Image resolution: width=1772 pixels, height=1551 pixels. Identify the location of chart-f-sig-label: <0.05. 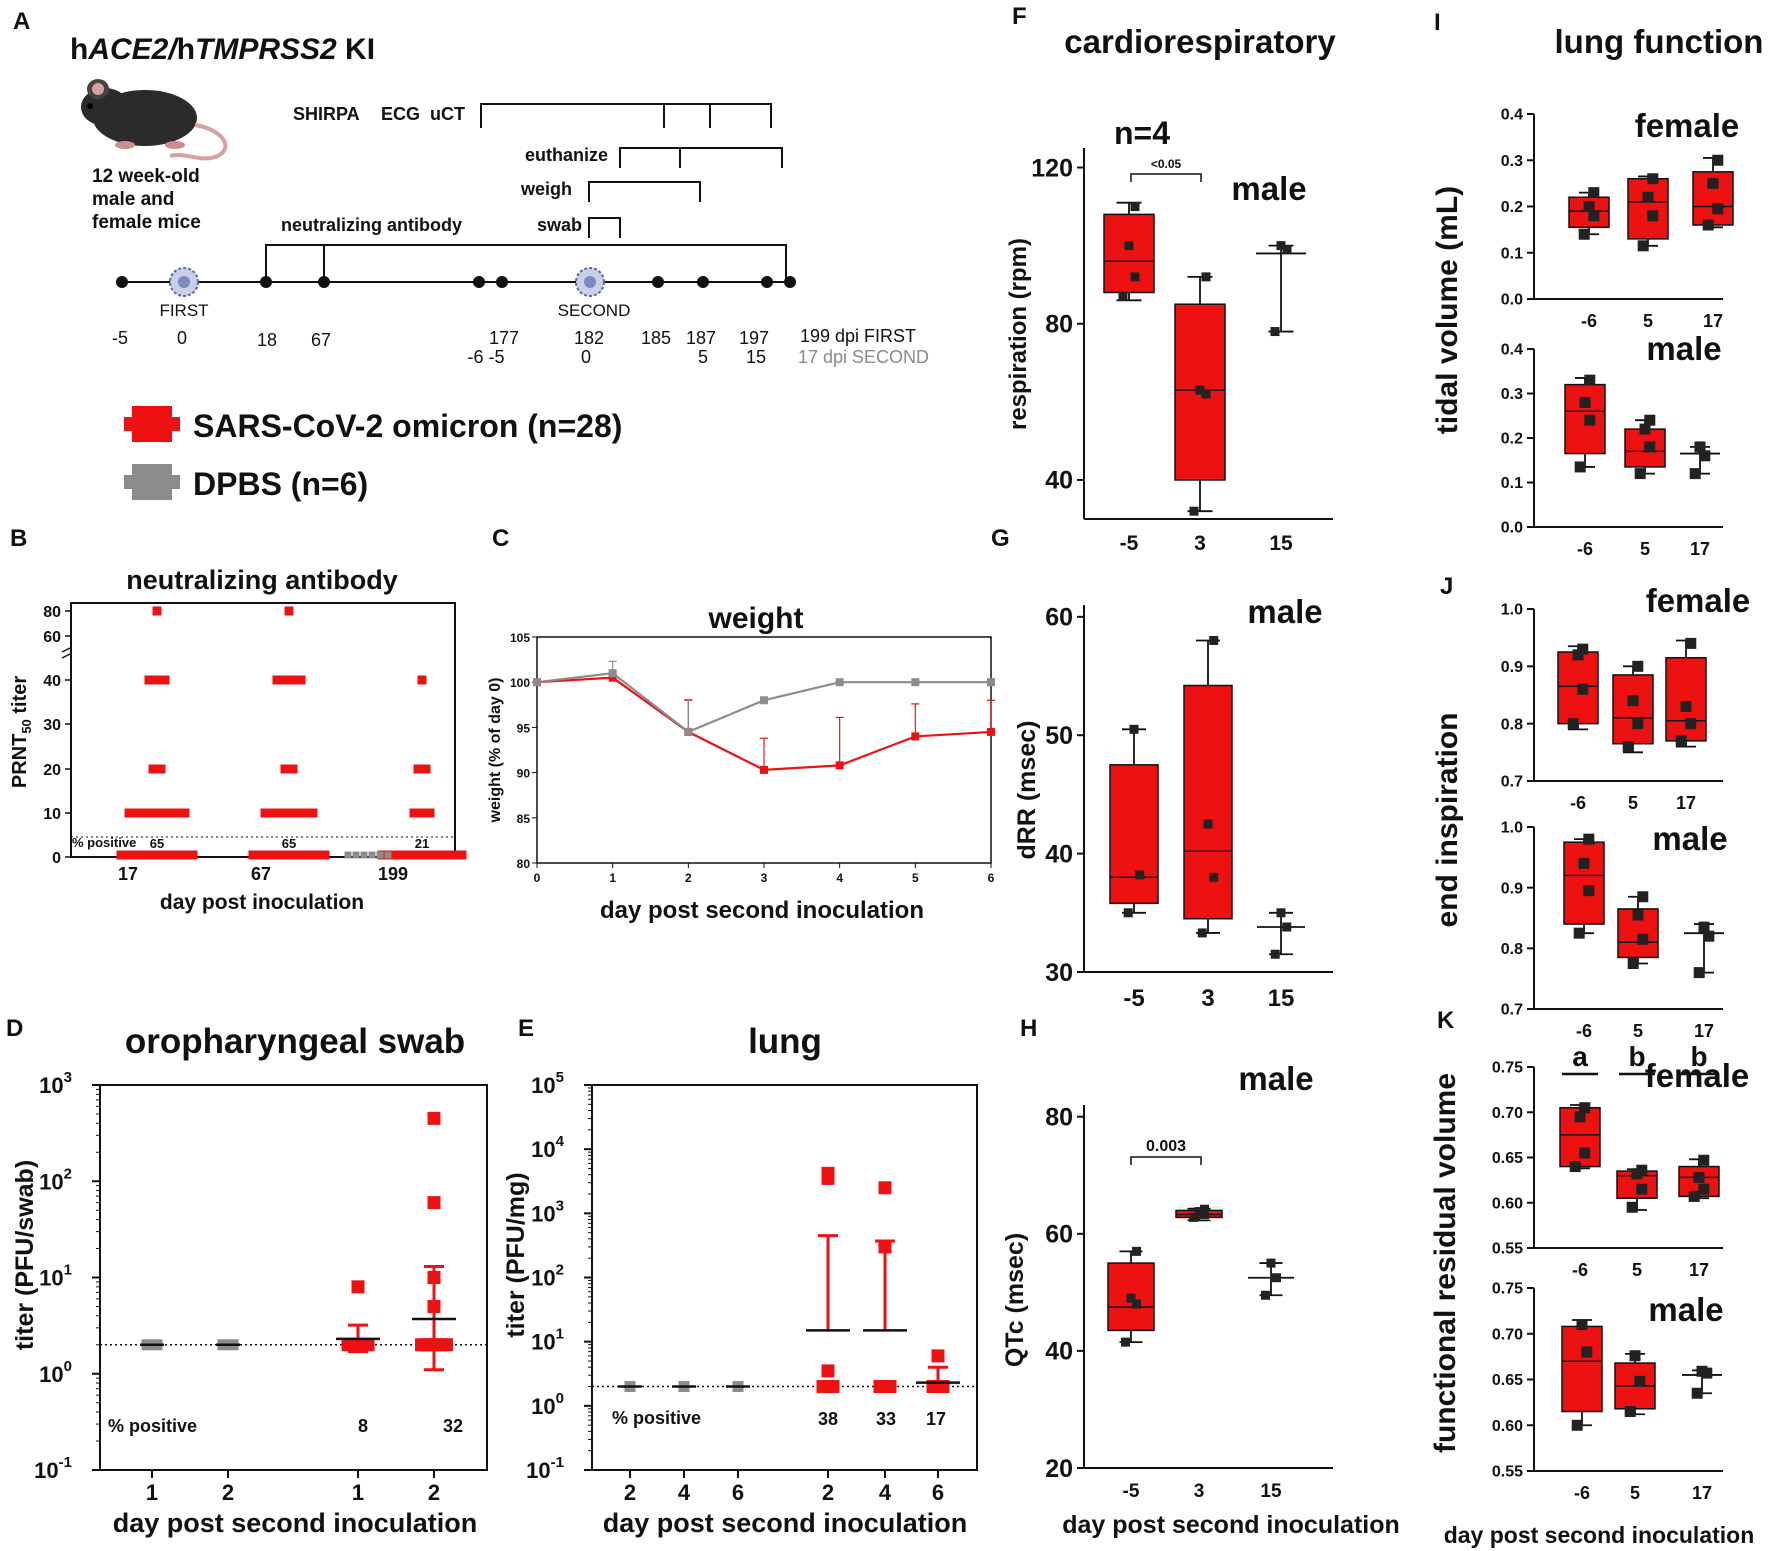
(1166, 164).